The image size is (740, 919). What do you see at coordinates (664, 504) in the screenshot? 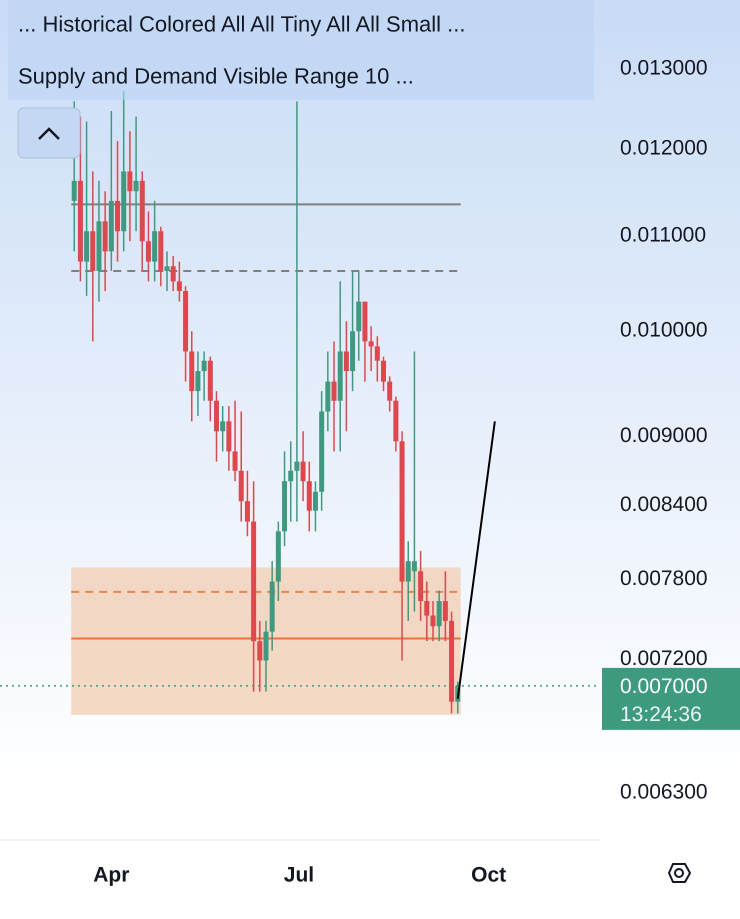
I see `y-tick-label: 0.008400` at bounding box center [664, 504].